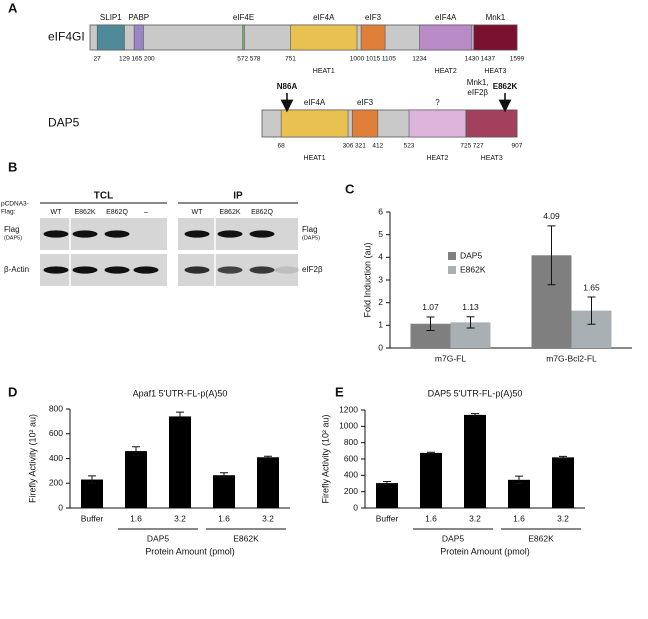 The height and width of the screenshot is (619, 648). What do you see at coordinates (478, 82) in the screenshot?
I see `domain-label: Mnk1,` at bounding box center [478, 82].